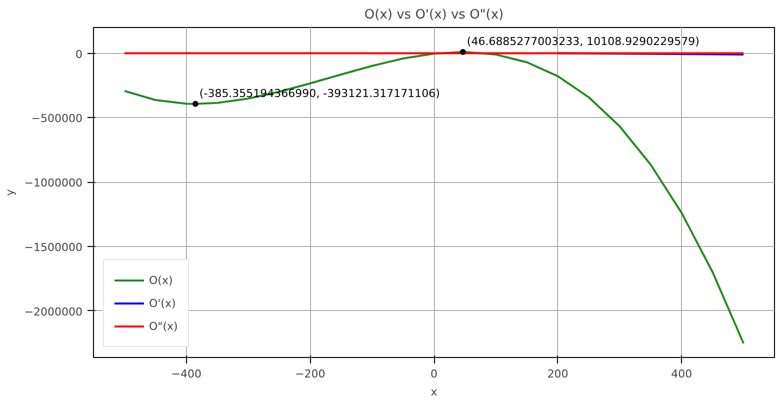 This screenshot has height=401, width=779. Describe the element at coordinates (53, 247) in the screenshot. I see `y-tick-label: −1500000` at that location.